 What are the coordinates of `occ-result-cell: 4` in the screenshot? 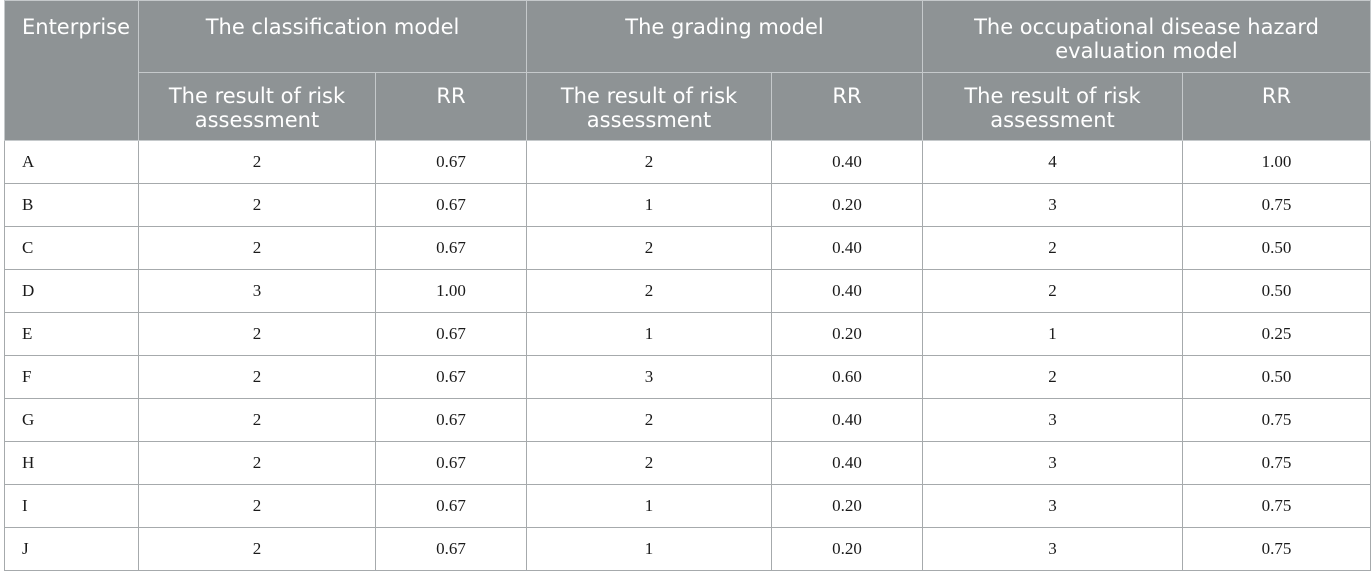 It's located at (1053, 162).